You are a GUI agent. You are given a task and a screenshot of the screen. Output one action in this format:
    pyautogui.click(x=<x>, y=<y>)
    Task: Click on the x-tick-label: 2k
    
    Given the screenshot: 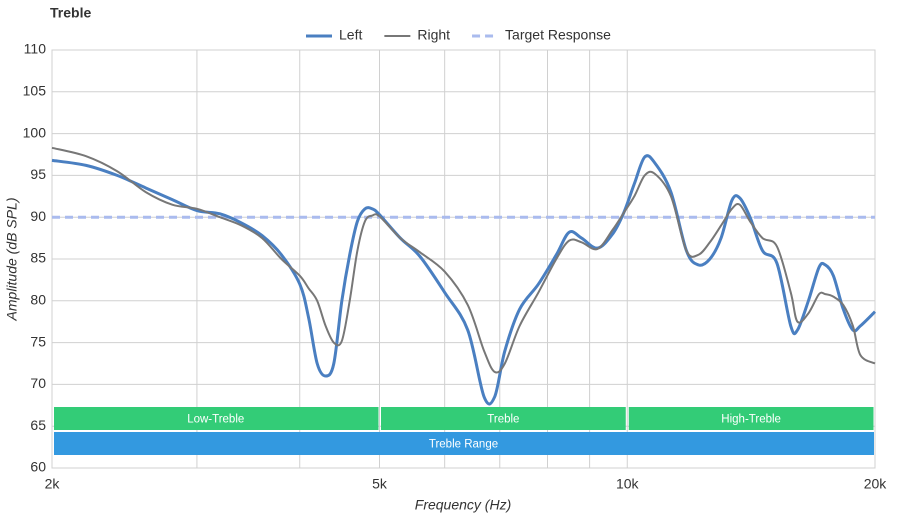 What is the action you would take?
    pyautogui.click(x=53, y=484)
    